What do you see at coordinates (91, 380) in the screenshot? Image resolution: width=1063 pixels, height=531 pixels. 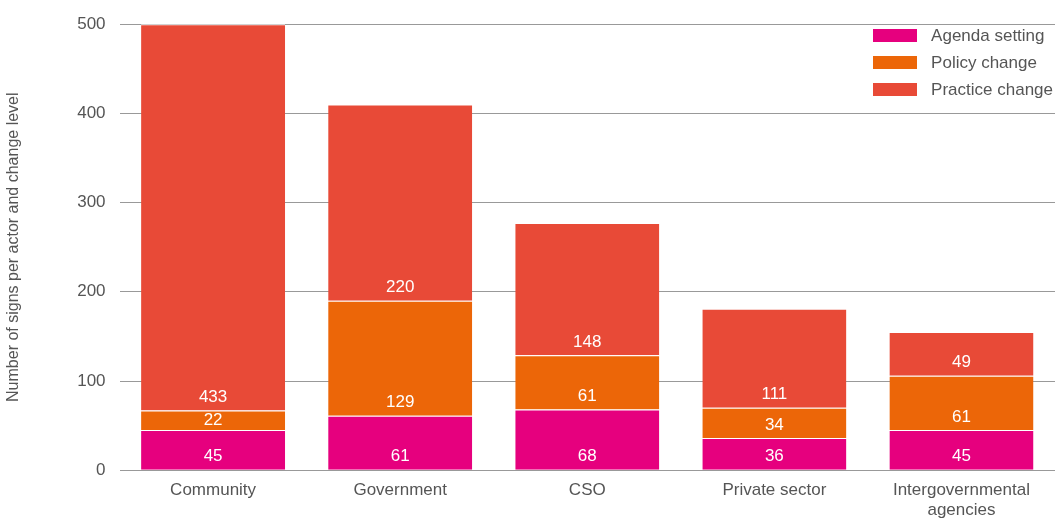 I see `y-tick-label: 100` at bounding box center [91, 380].